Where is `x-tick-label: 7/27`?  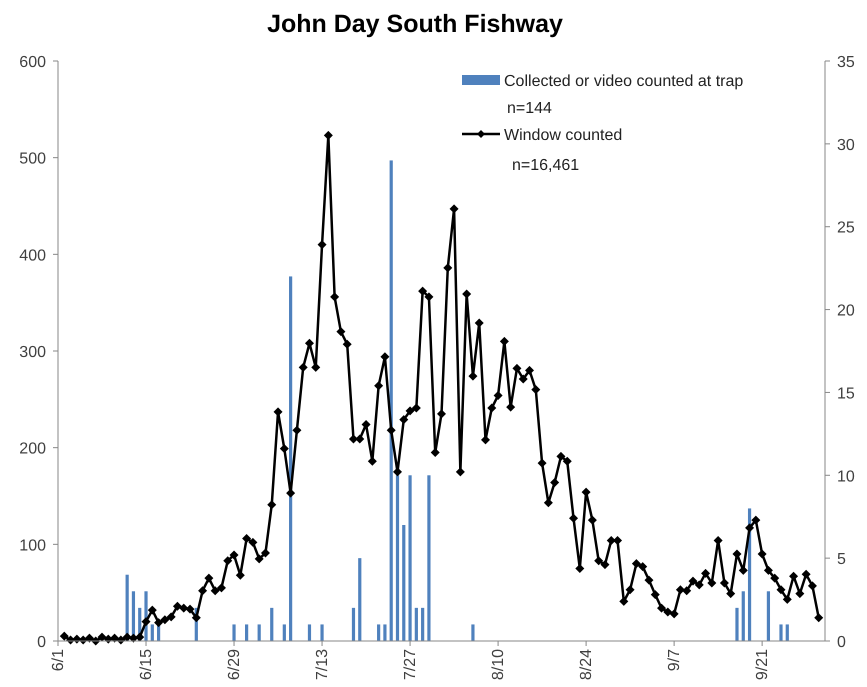 x-tick-label: 7/27 is located at coordinates (411, 664).